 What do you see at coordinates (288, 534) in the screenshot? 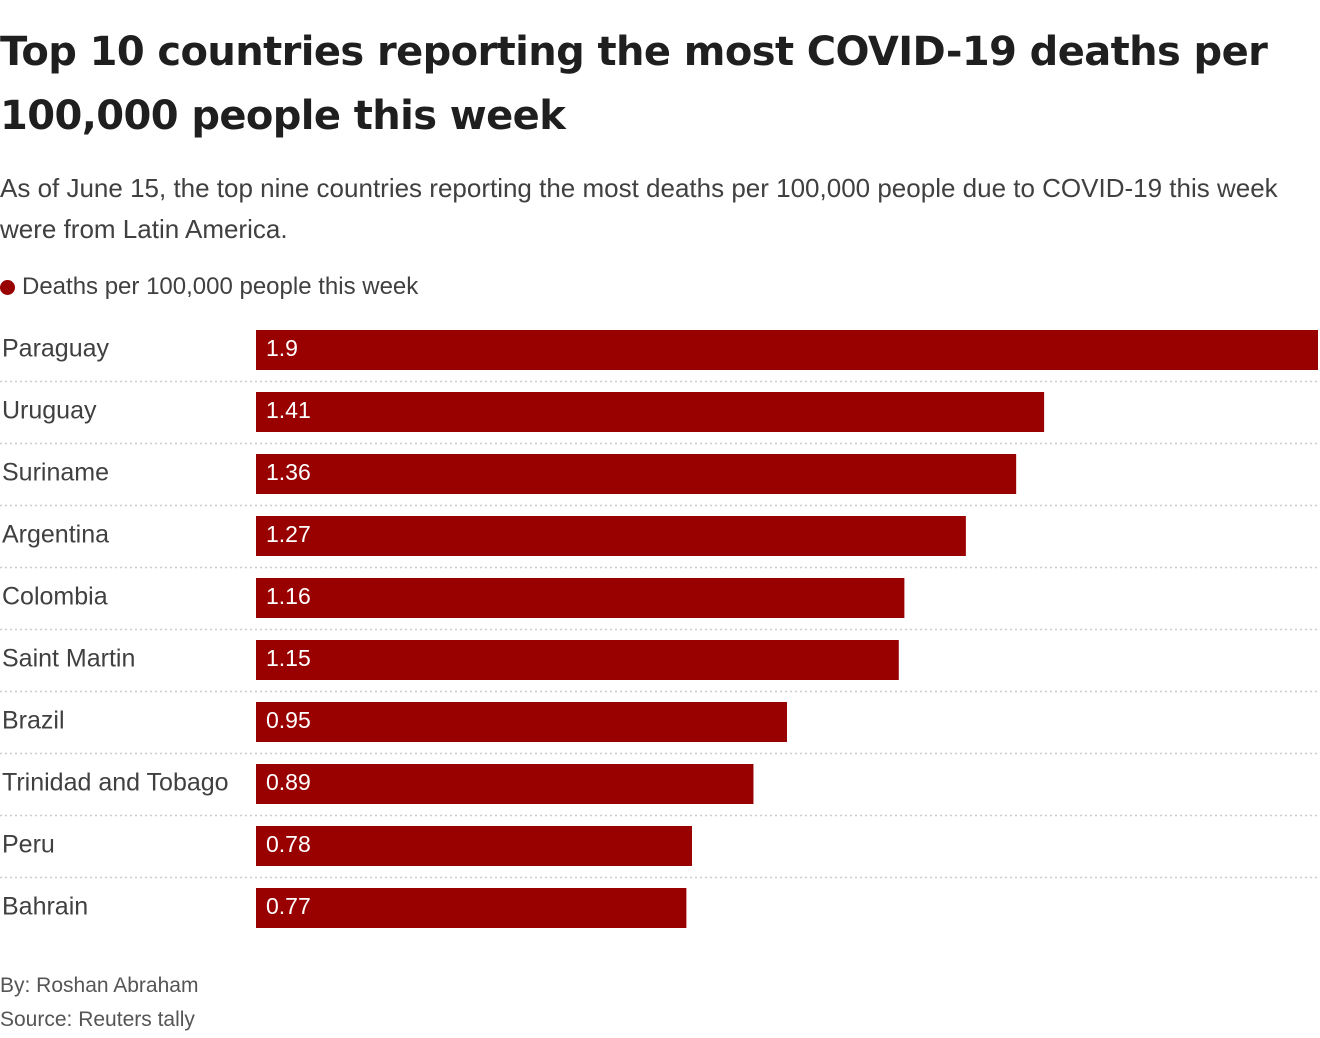
I see `bar-value-label: 1.27` at bounding box center [288, 534].